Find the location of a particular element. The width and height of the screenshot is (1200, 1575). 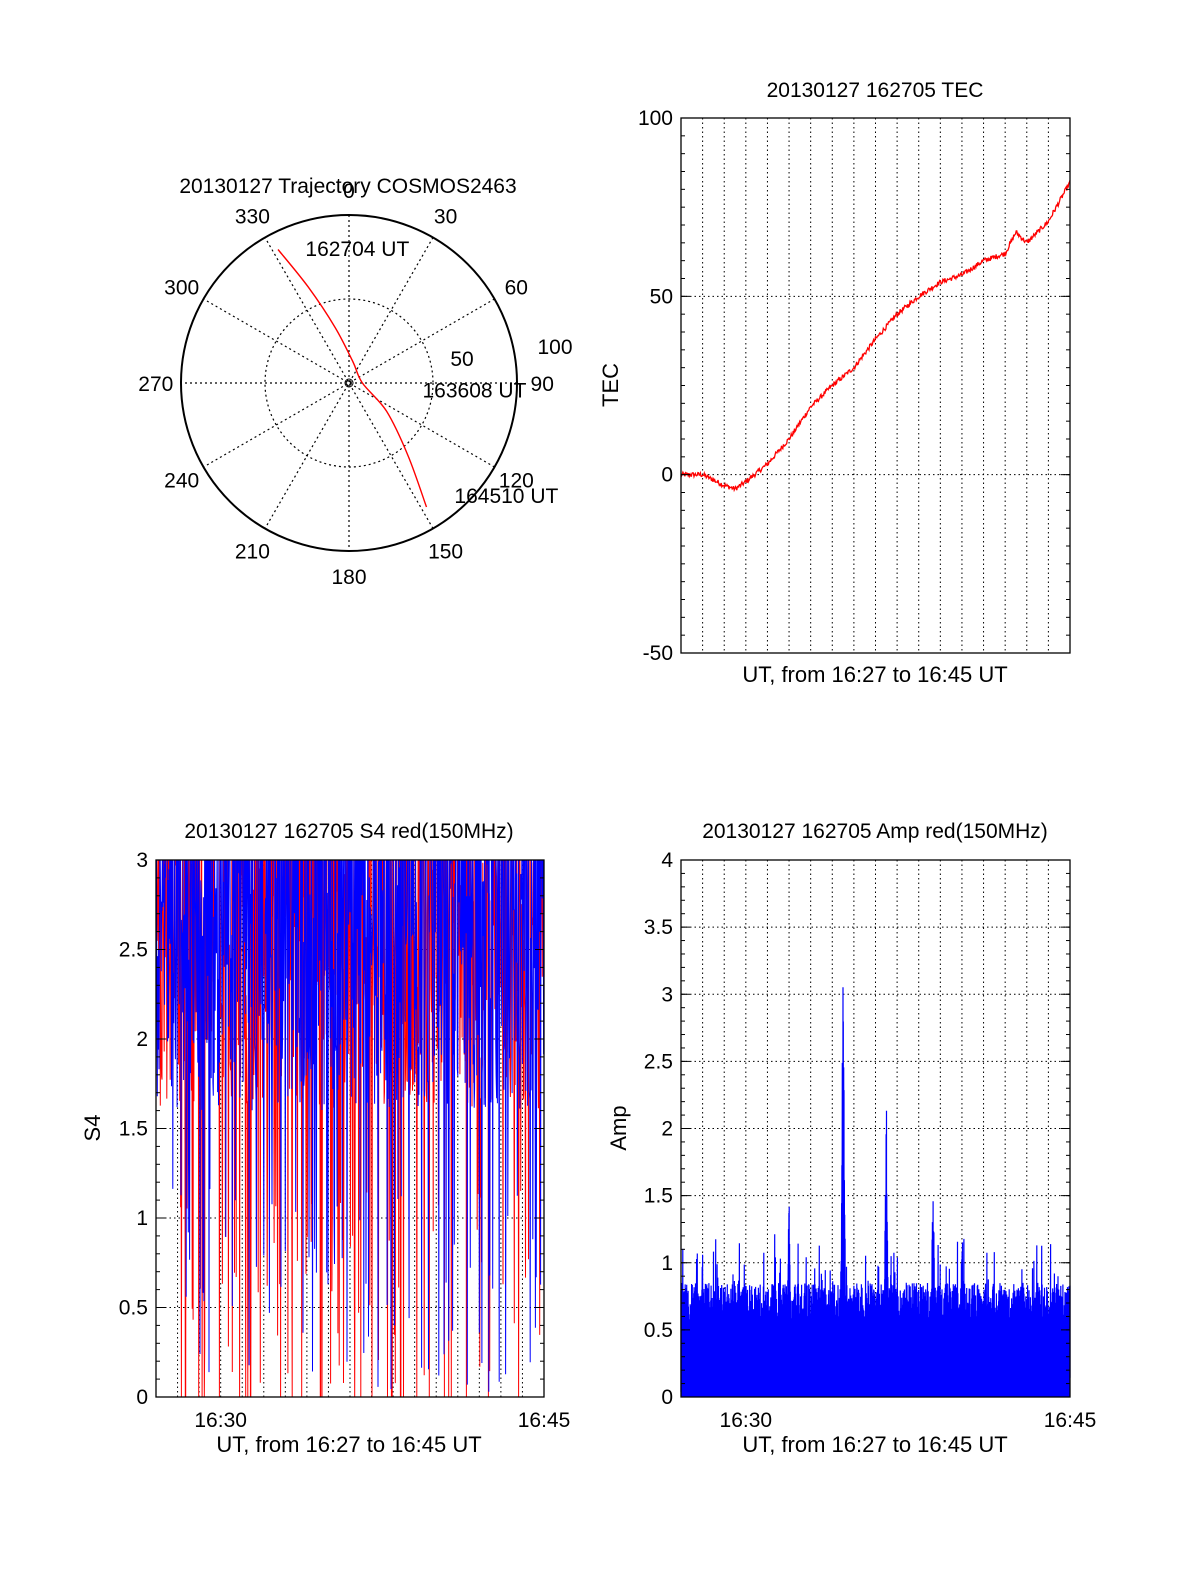

tec-axes: 100 50 0 -50 is located at coordinates (854, 386).